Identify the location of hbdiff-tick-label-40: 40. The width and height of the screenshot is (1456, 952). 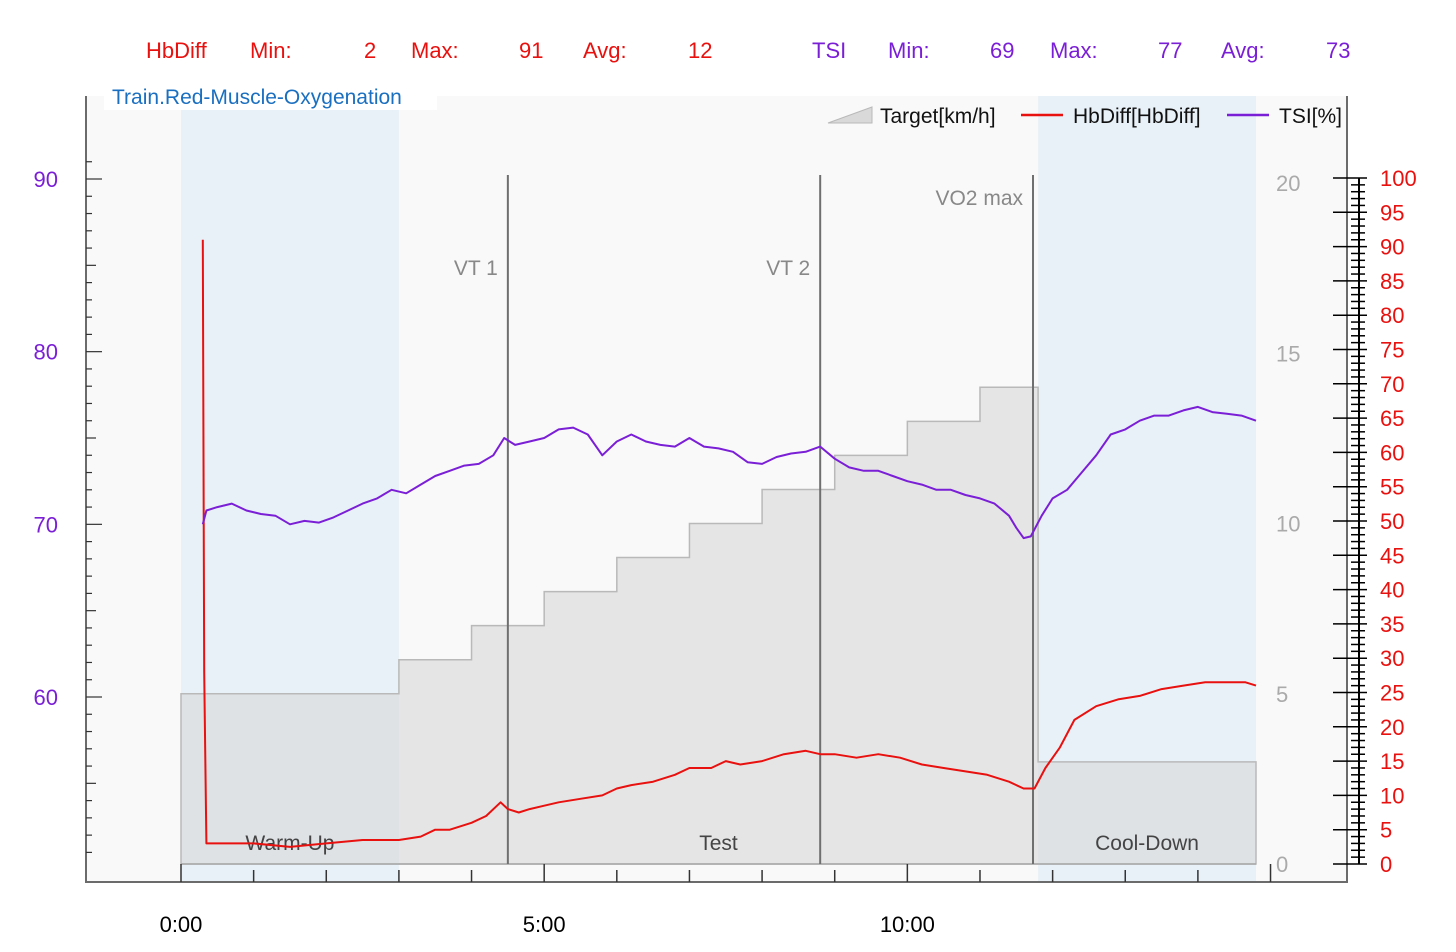
(1392, 590).